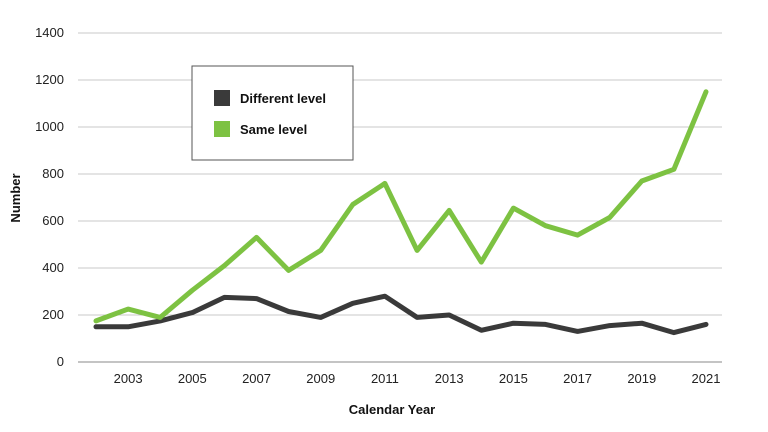 This screenshot has height=432, width=768. What do you see at coordinates (49, 79) in the screenshot?
I see `y-tick-label-1200: 1200` at bounding box center [49, 79].